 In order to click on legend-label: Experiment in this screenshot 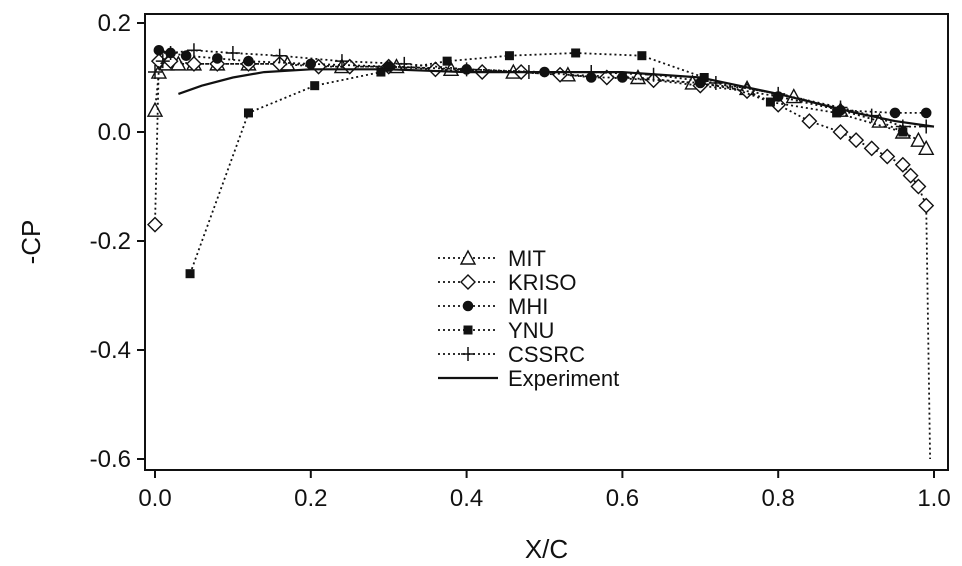, I will do `click(563, 378)`.